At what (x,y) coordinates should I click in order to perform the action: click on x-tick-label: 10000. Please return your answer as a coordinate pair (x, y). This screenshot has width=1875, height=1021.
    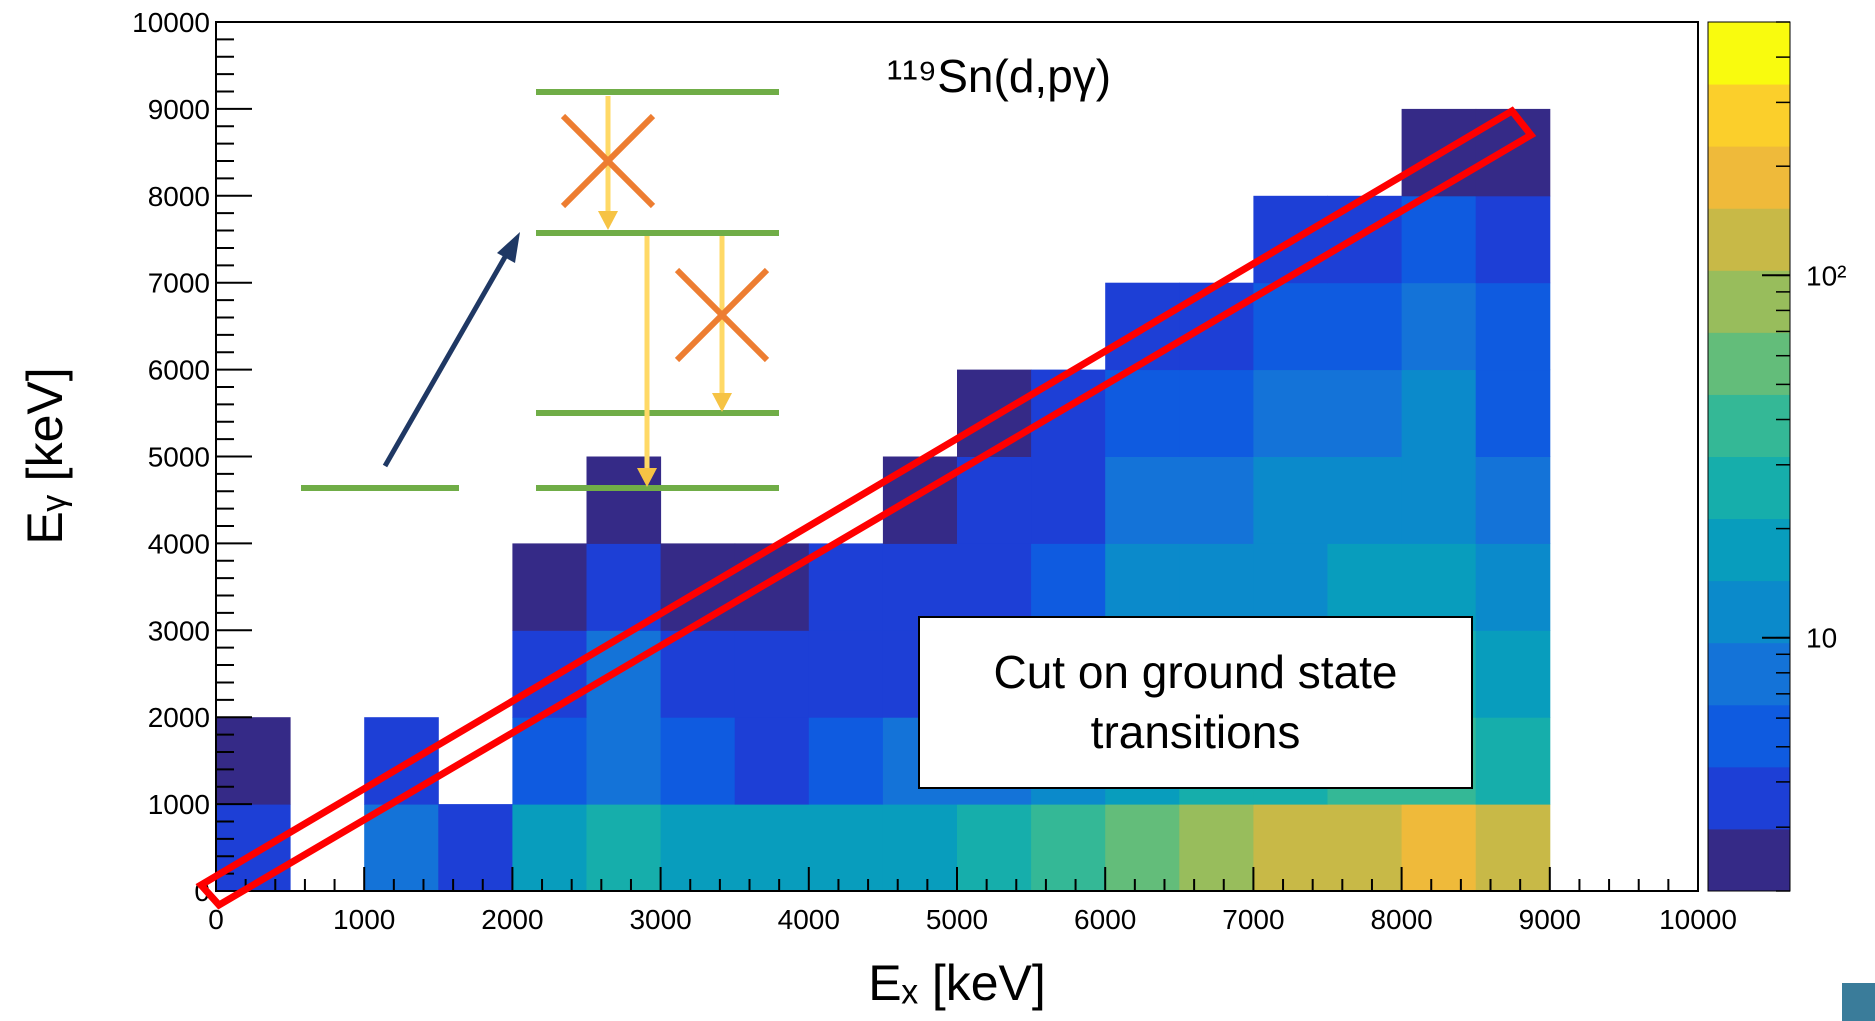
    Looking at the image, I should click on (1698, 919).